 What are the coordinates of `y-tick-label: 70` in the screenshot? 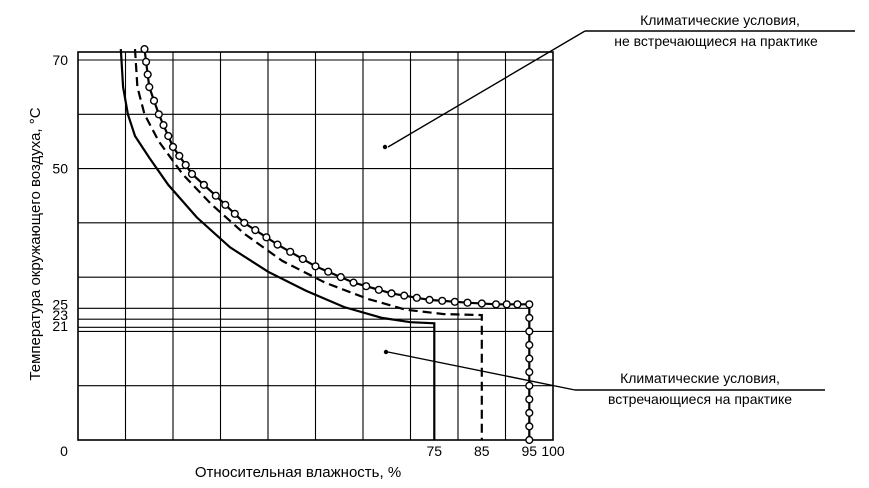 It's located at (60, 60).